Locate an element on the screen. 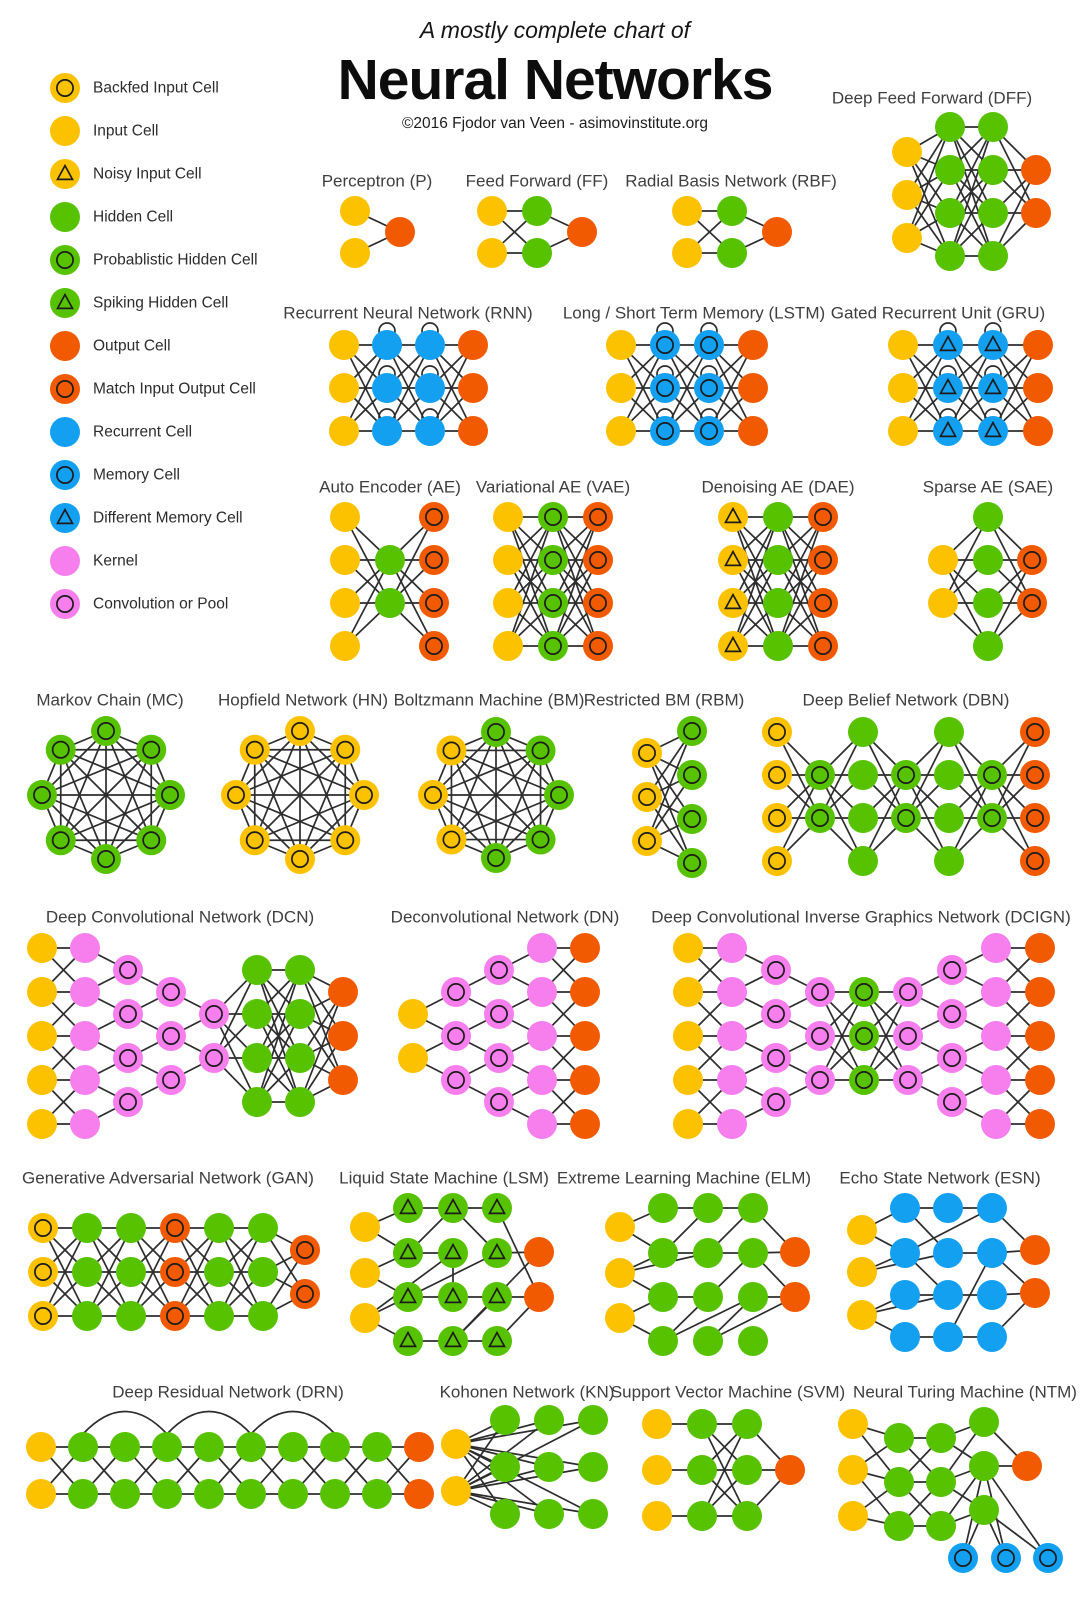 The height and width of the screenshot is (1620, 1080). network-title: Generative Adversarial Network (GAN) is located at coordinates (168, 1178).